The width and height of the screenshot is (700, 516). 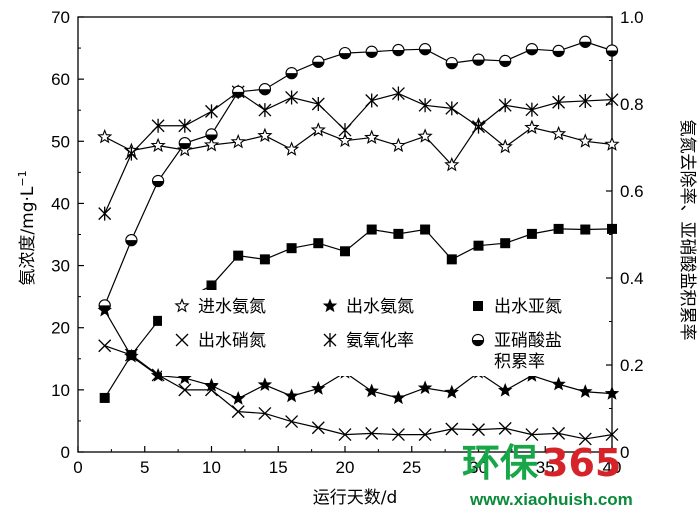 What do you see at coordinates (581, 463) in the screenshot?
I see `watermark-brand-num: 365` at bounding box center [581, 463].